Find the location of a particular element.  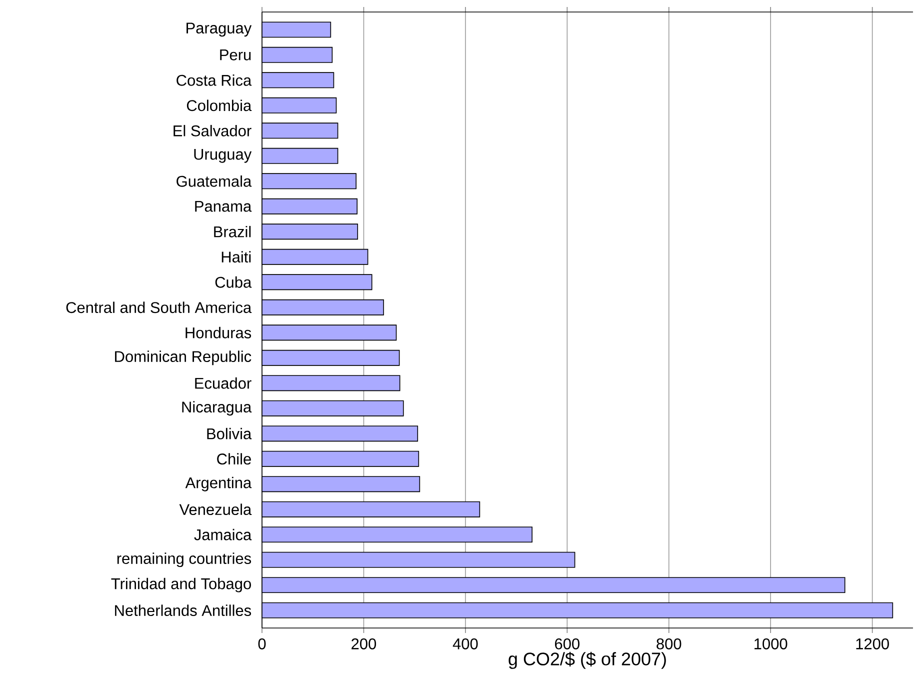

x-tick-label: 600 is located at coordinates (567, 644).